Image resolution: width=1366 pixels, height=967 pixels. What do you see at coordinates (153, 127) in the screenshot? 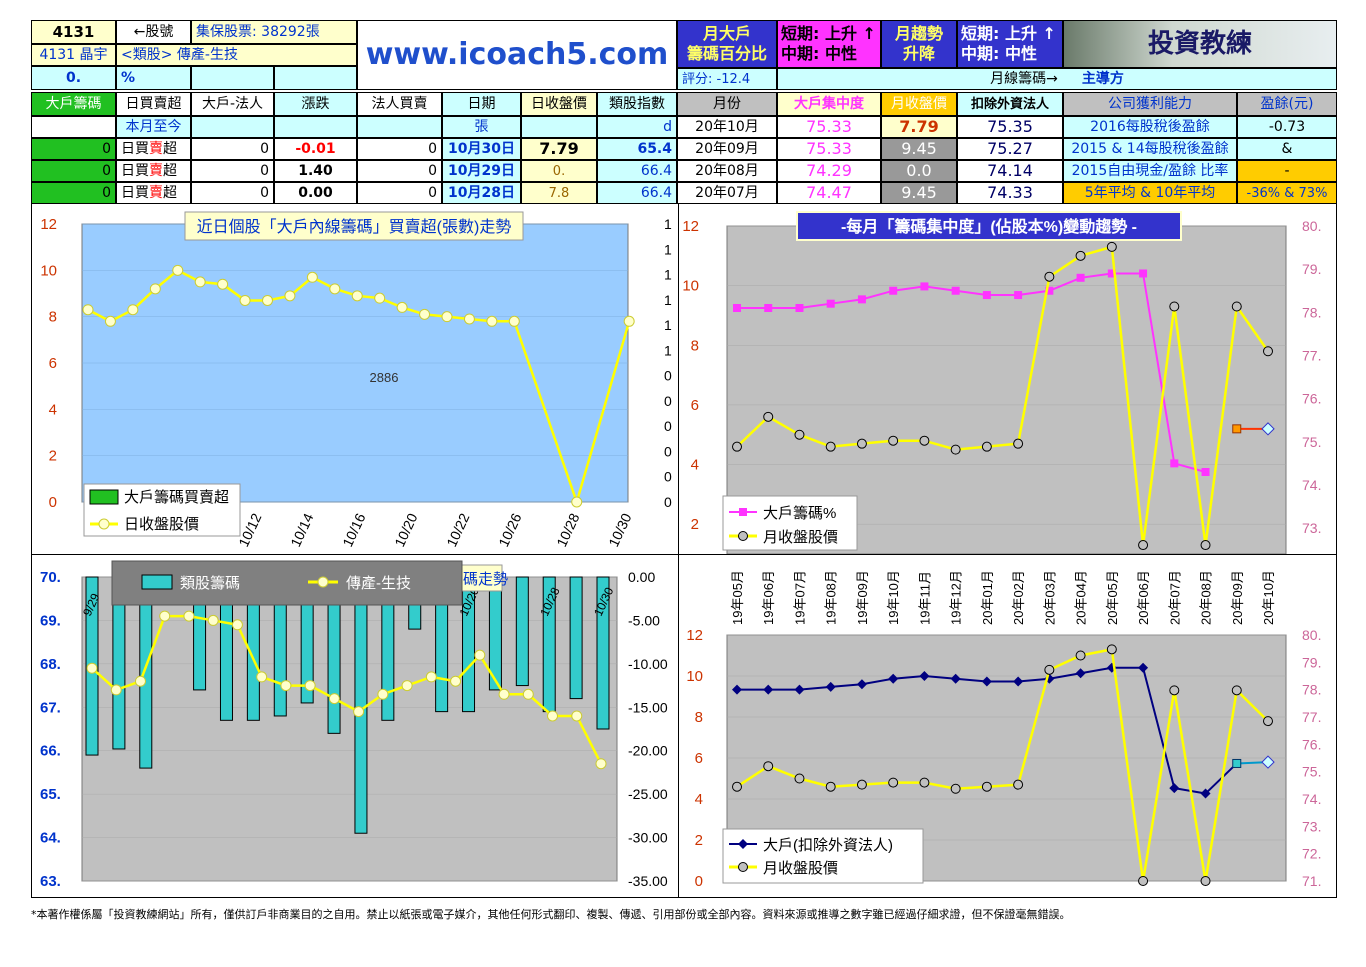
I see `month-to-date: 本月至今` at bounding box center [153, 127].